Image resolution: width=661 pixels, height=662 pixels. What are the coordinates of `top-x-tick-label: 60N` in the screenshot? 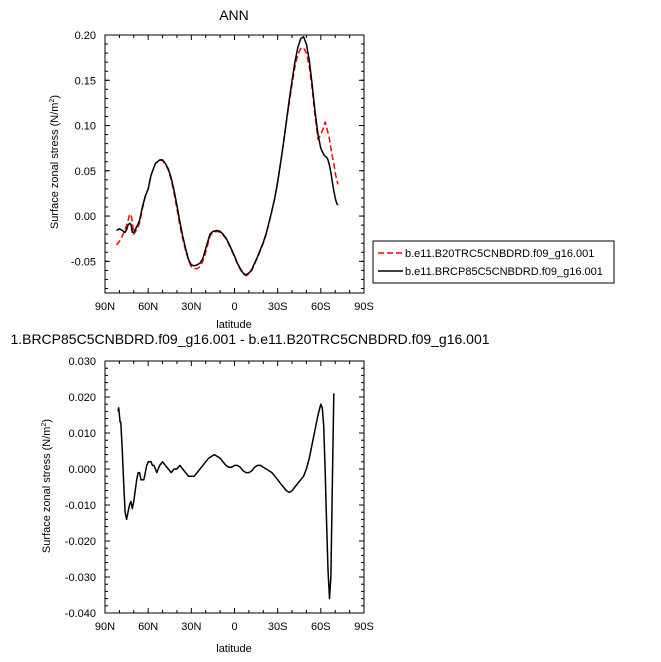 It's located at (148, 307).